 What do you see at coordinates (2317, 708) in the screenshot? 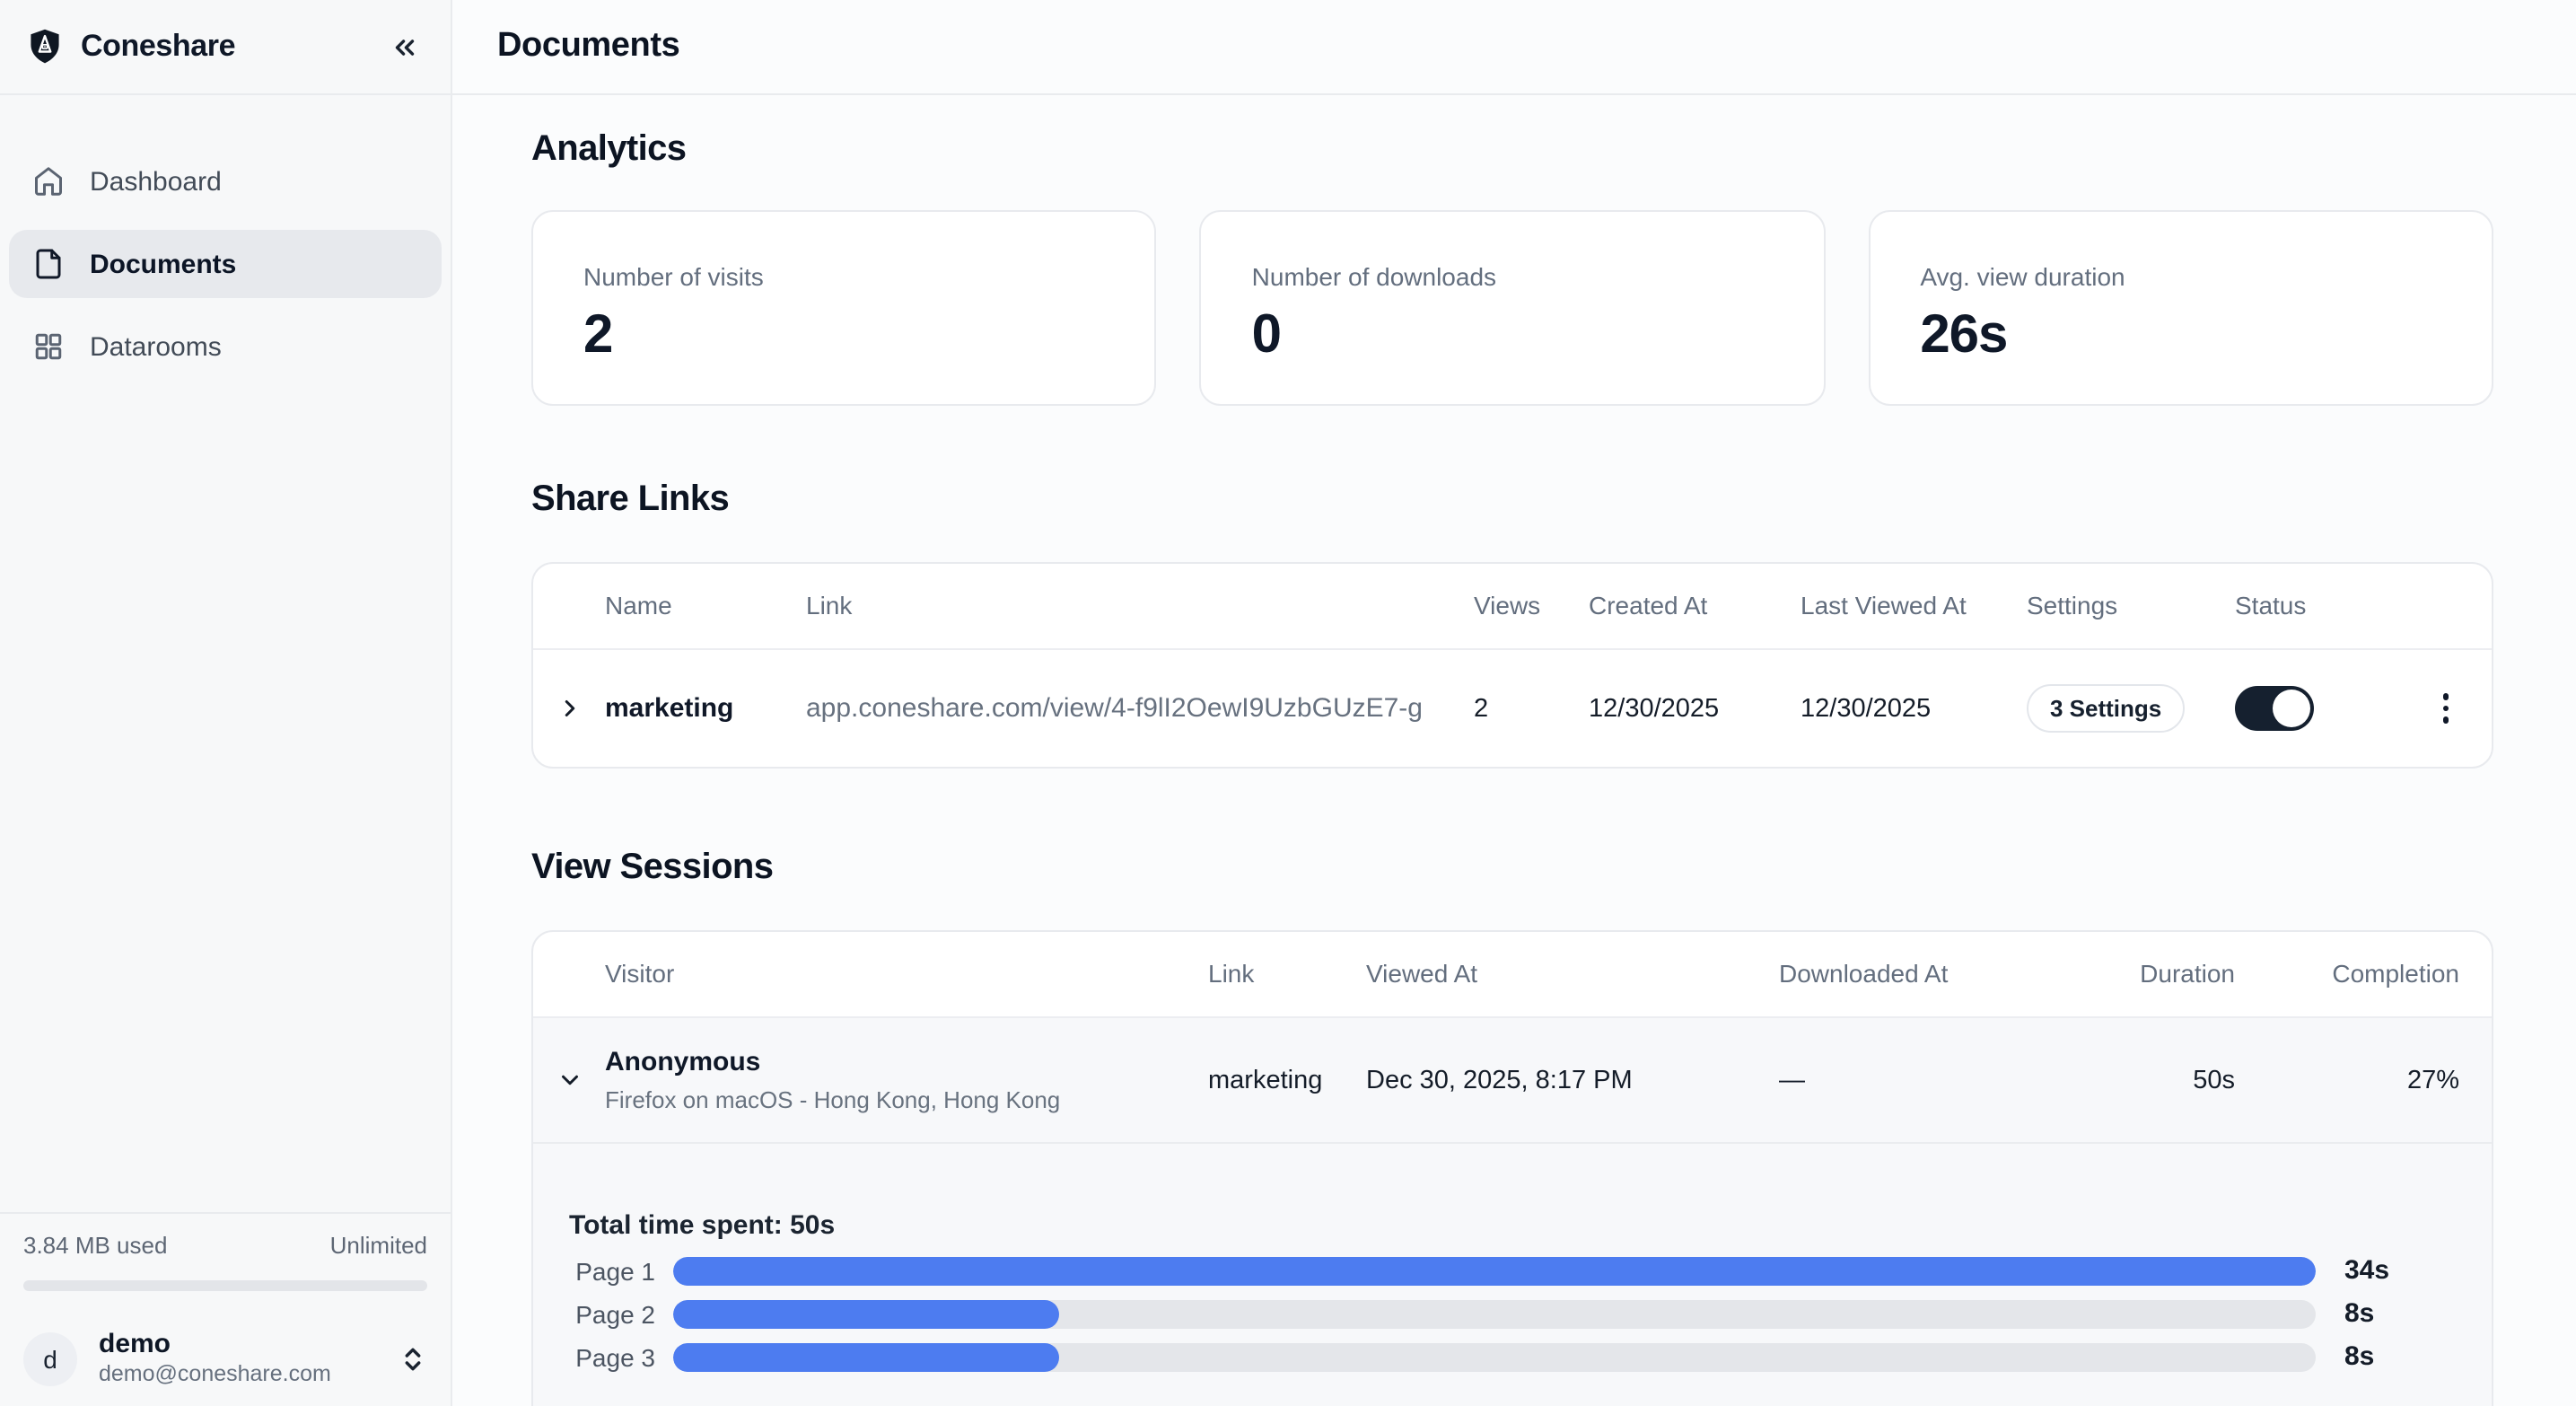
I see `status-cell` at bounding box center [2317, 708].